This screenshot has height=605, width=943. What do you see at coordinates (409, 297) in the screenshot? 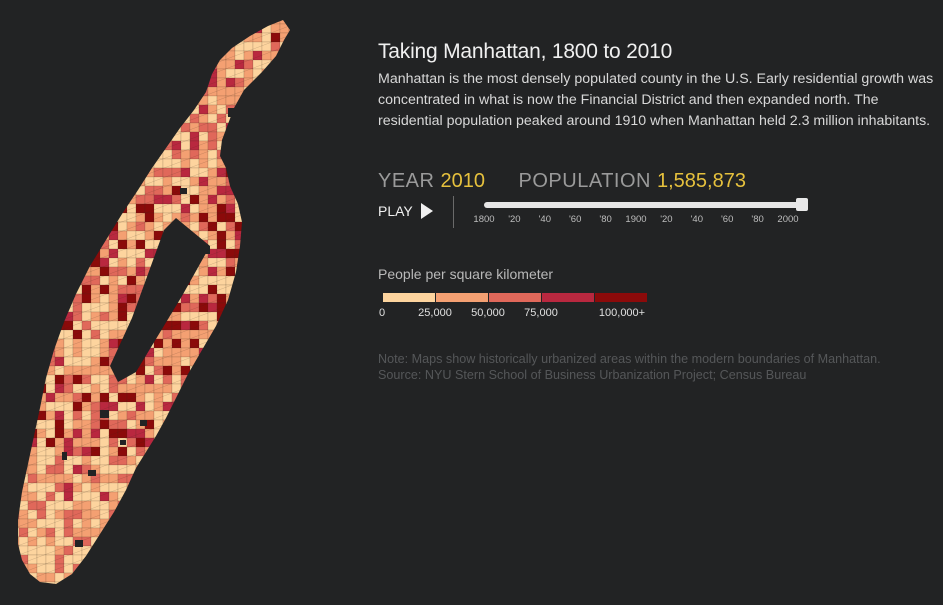
I see `legend-swatch` at bounding box center [409, 297].